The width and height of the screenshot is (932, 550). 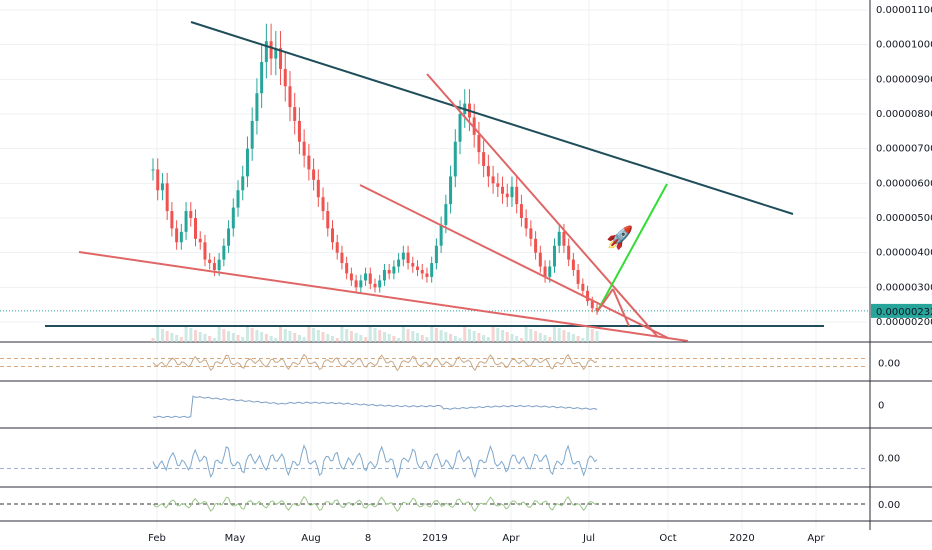 What do you see at coordinates (375, 334) in the screenshot?
I see `volume-bars` at bounding box center [375, 334].